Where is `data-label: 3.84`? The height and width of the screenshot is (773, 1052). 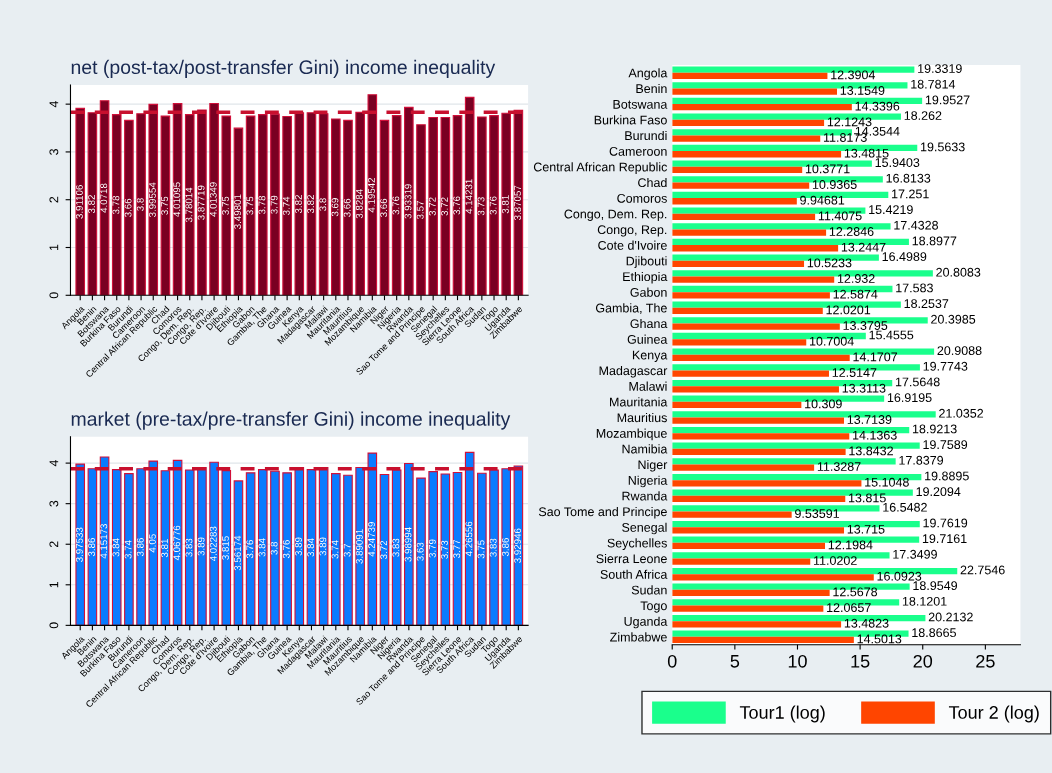
data-label: 3.84 is located at coordinates (262, 547).